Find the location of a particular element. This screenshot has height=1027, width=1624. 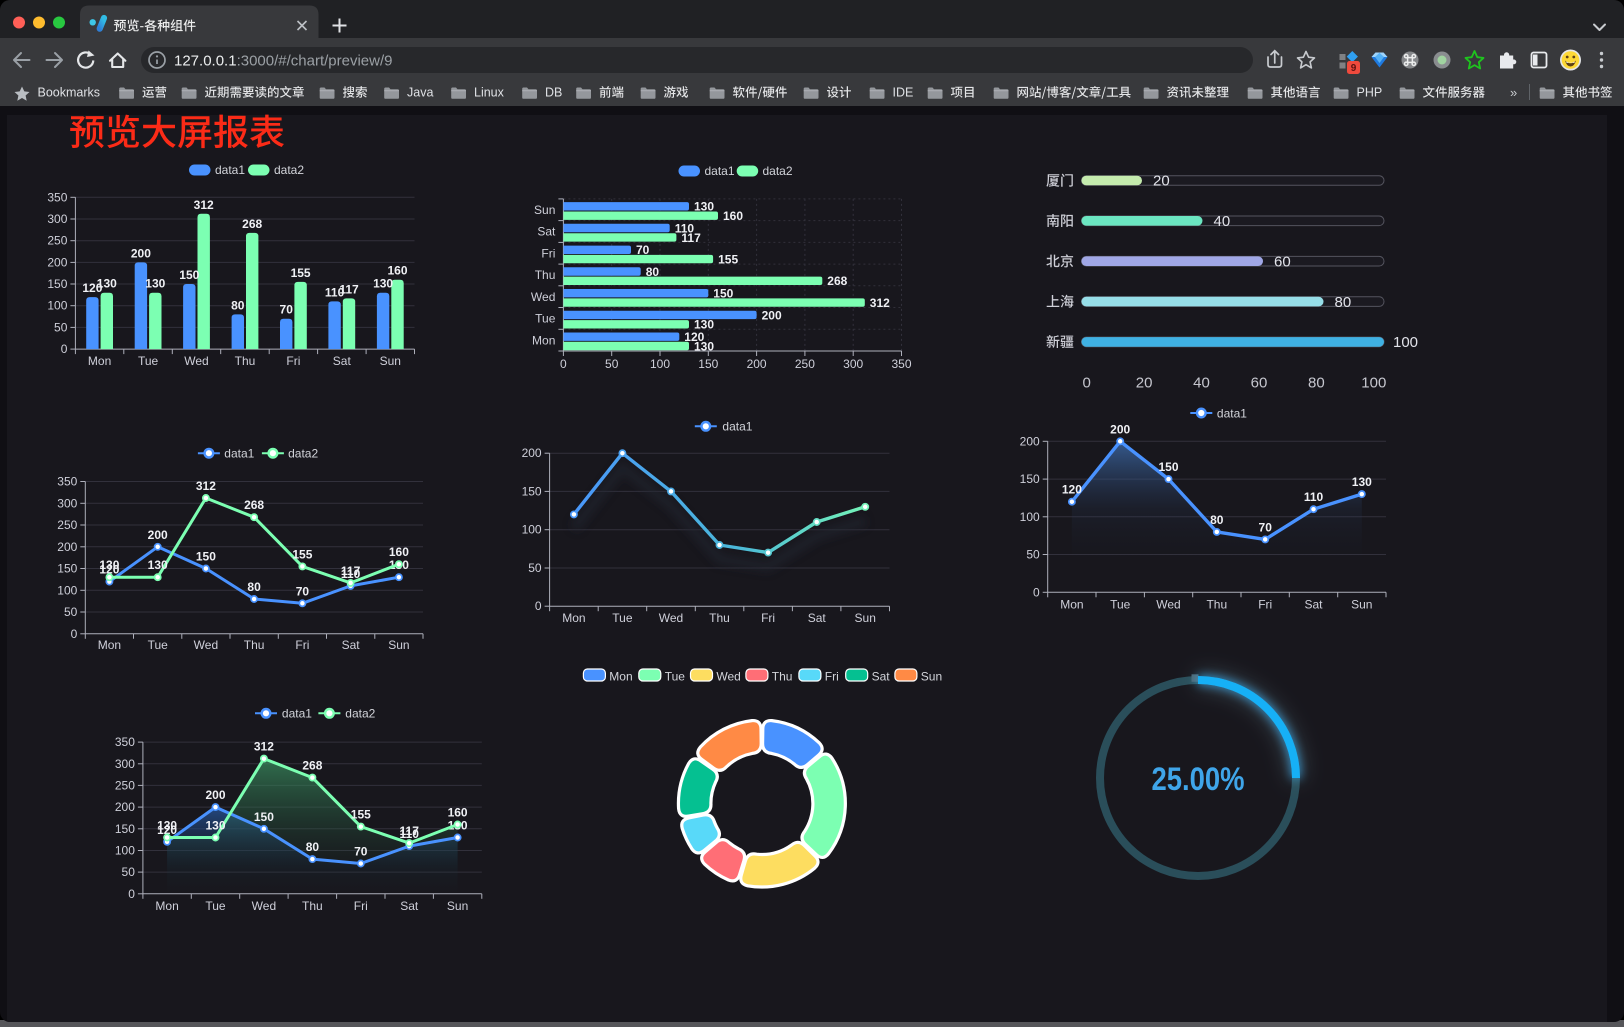

svg-text:127.0.0.1:3000/#/chart/preview: 127.0.0.1:3000/#/chart/preview/9 is located at coordinates (283, 61).